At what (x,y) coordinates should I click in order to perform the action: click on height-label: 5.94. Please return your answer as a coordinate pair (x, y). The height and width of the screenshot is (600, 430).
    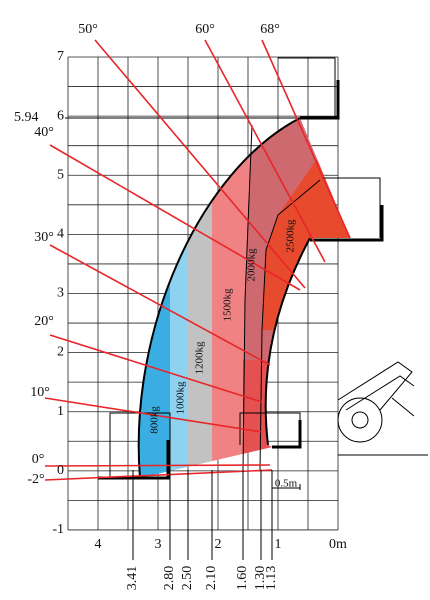
    Looking at the image, I should click on (26, 117).